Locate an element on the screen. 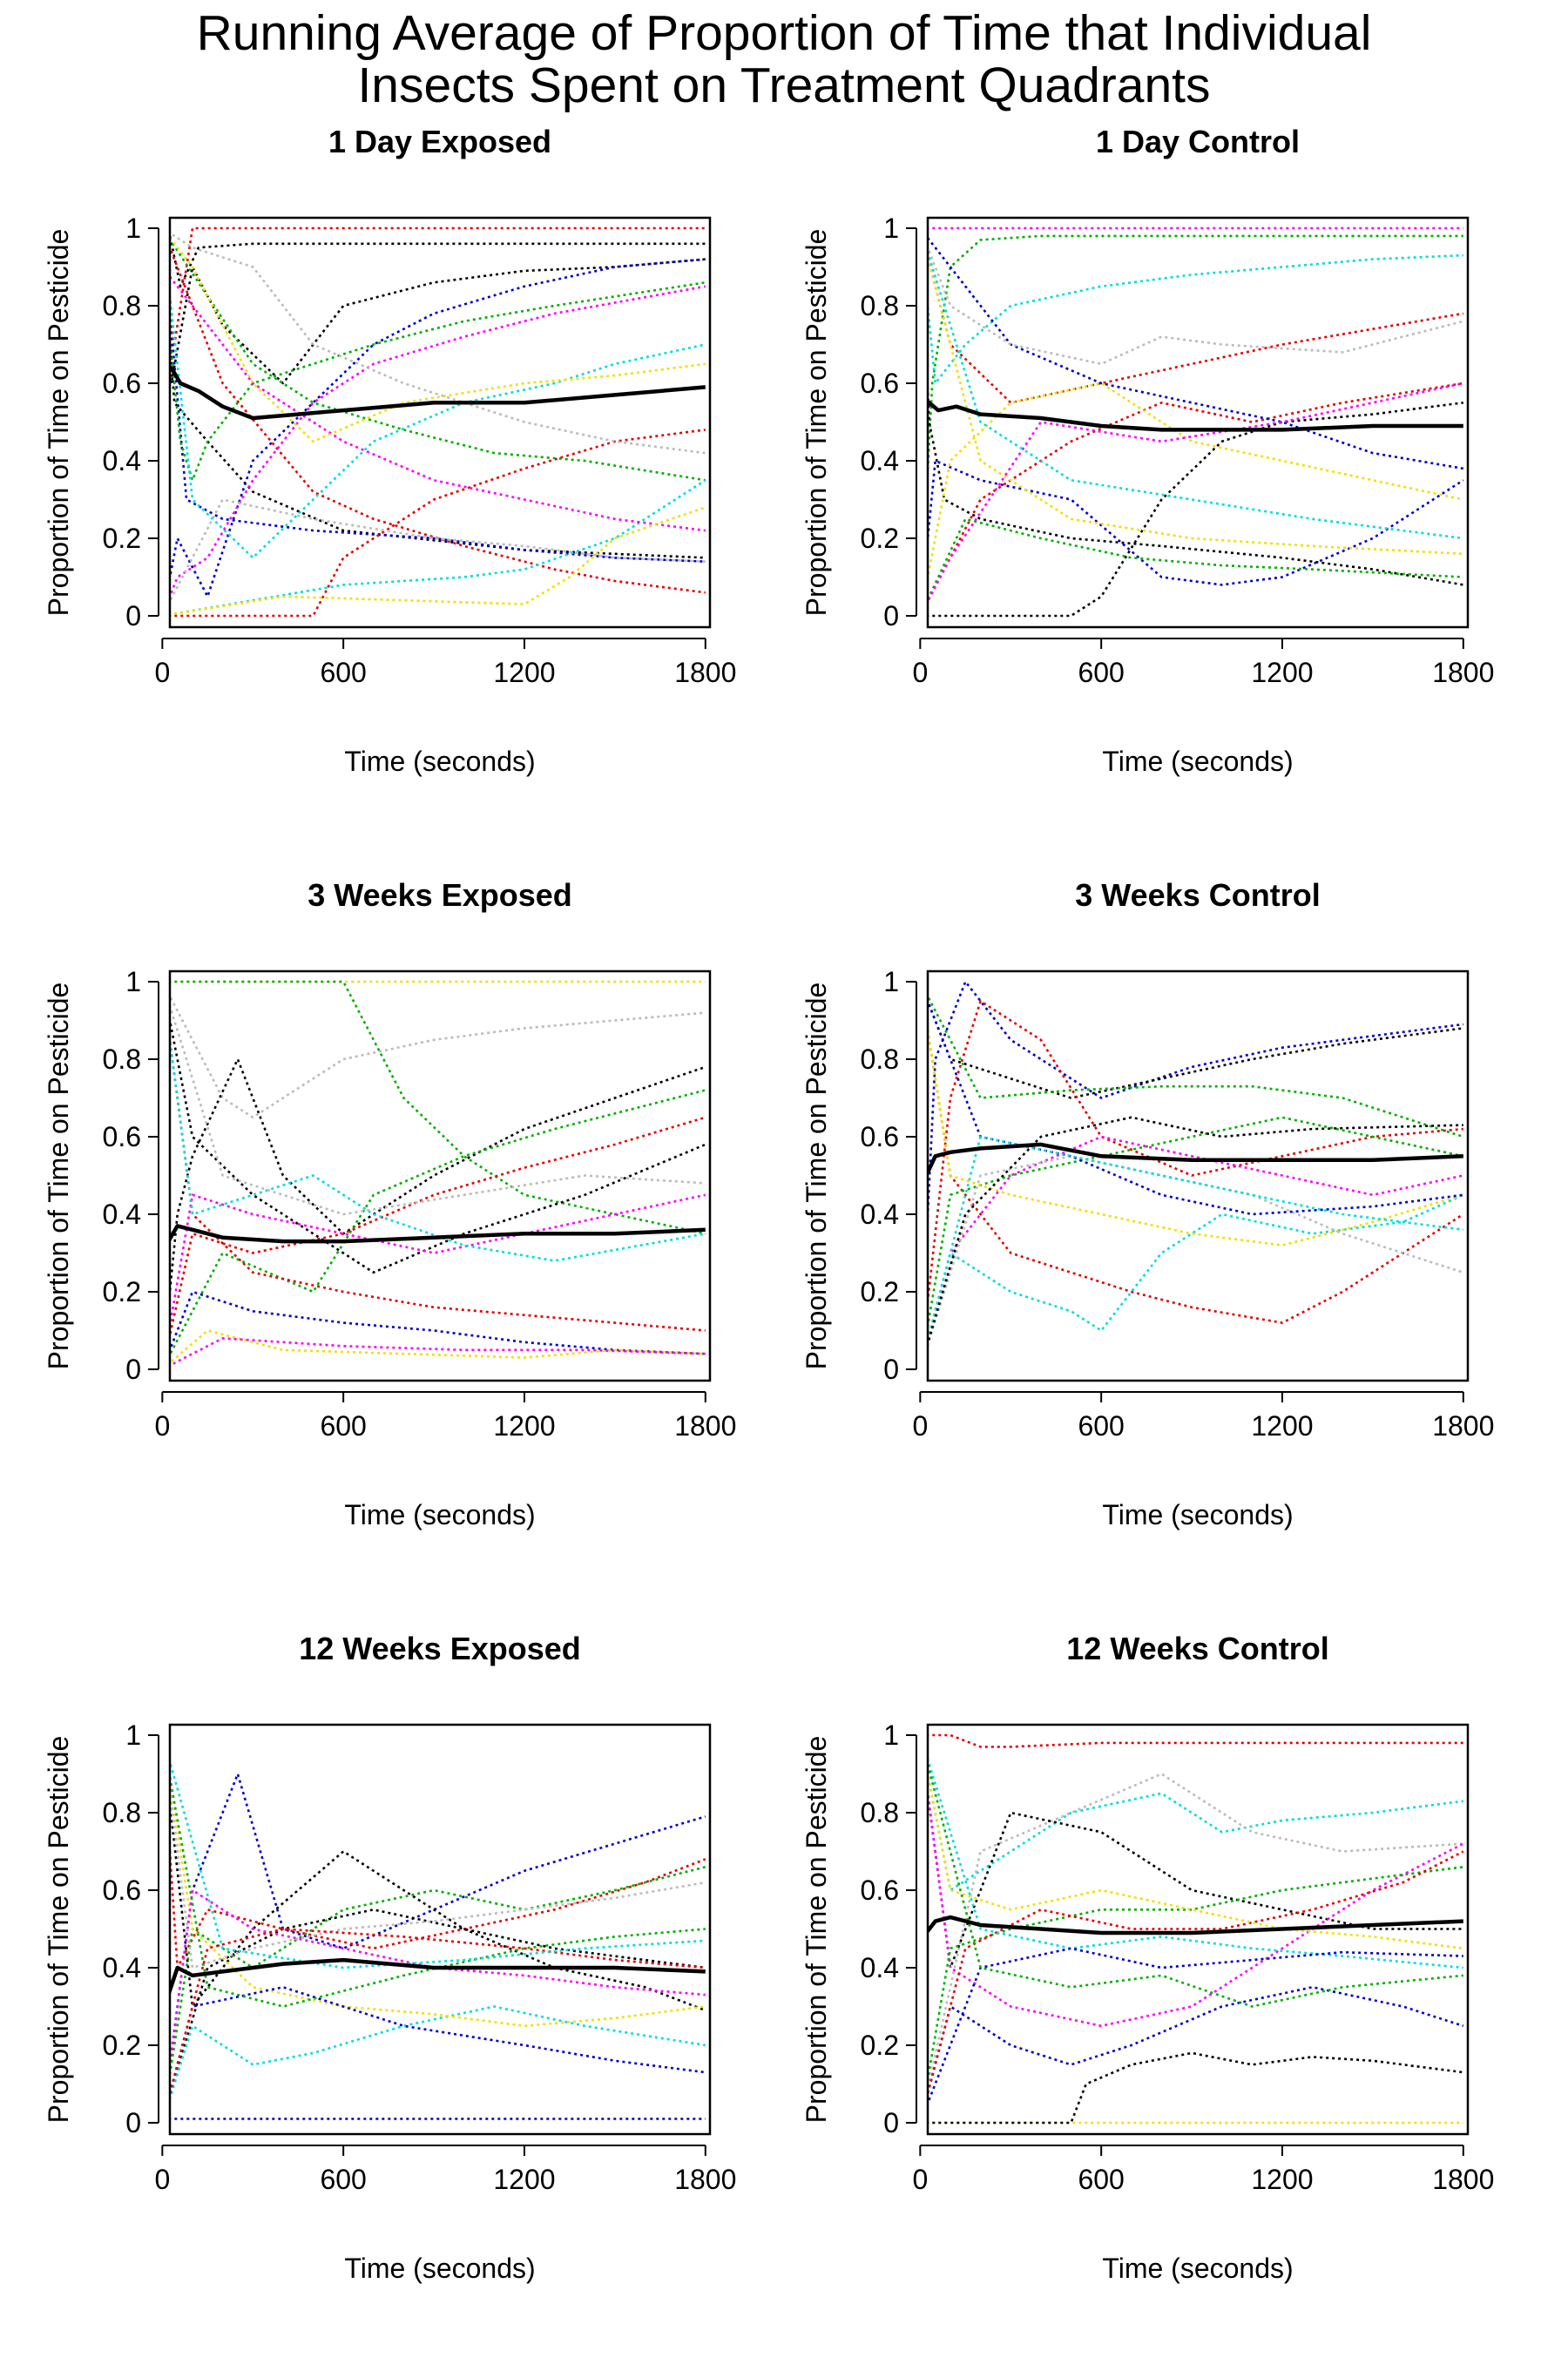  panel-title: 12 Weeks Exposed is located at coordinates (440, 1649).